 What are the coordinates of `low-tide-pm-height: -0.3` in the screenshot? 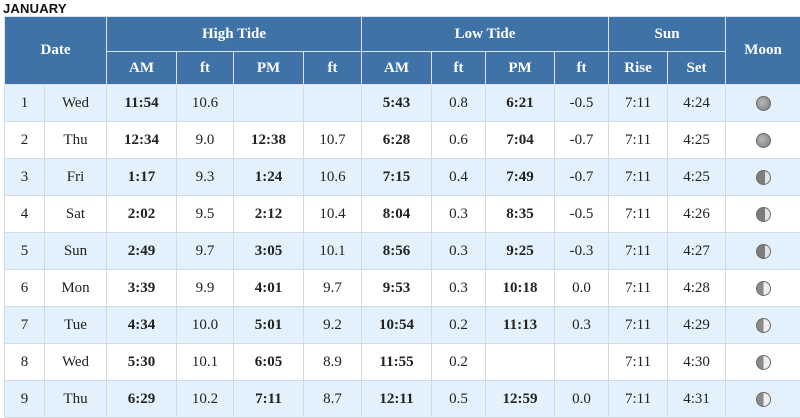 It's located at (582, 251).